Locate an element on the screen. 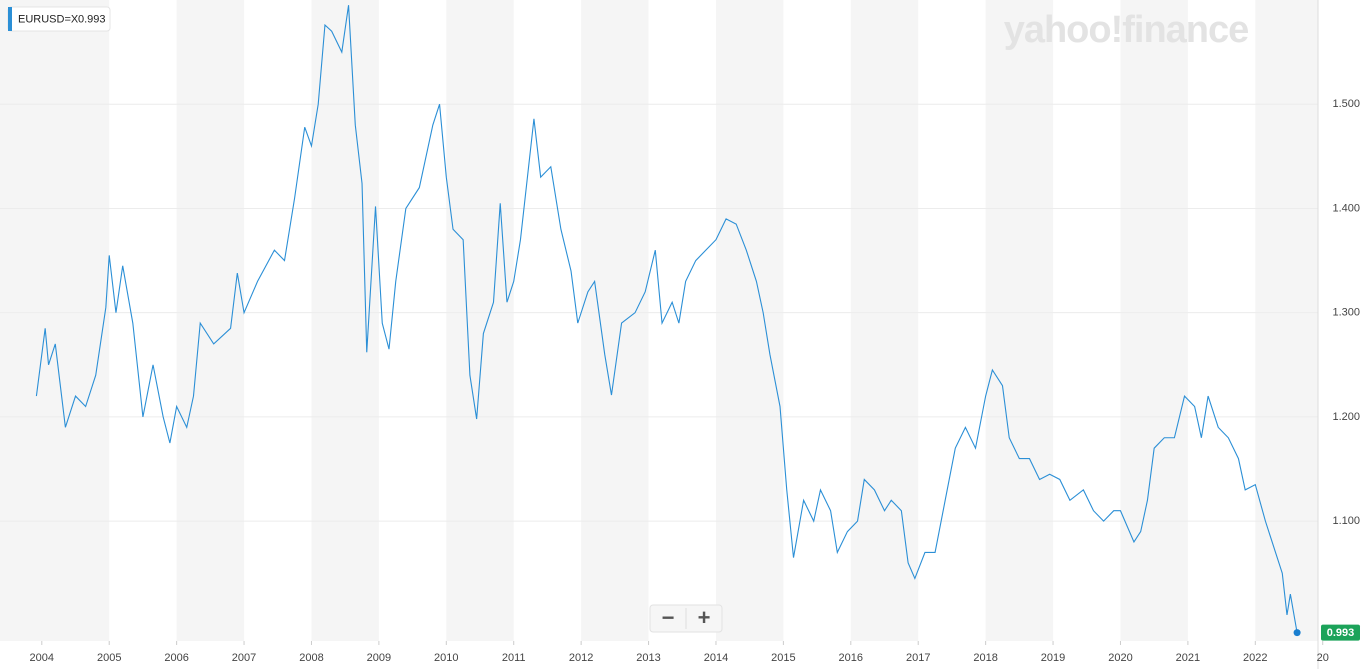 This screenshot has height=669, width=1366. x-tick-label: 2012 is located at coordinates (581, 658).